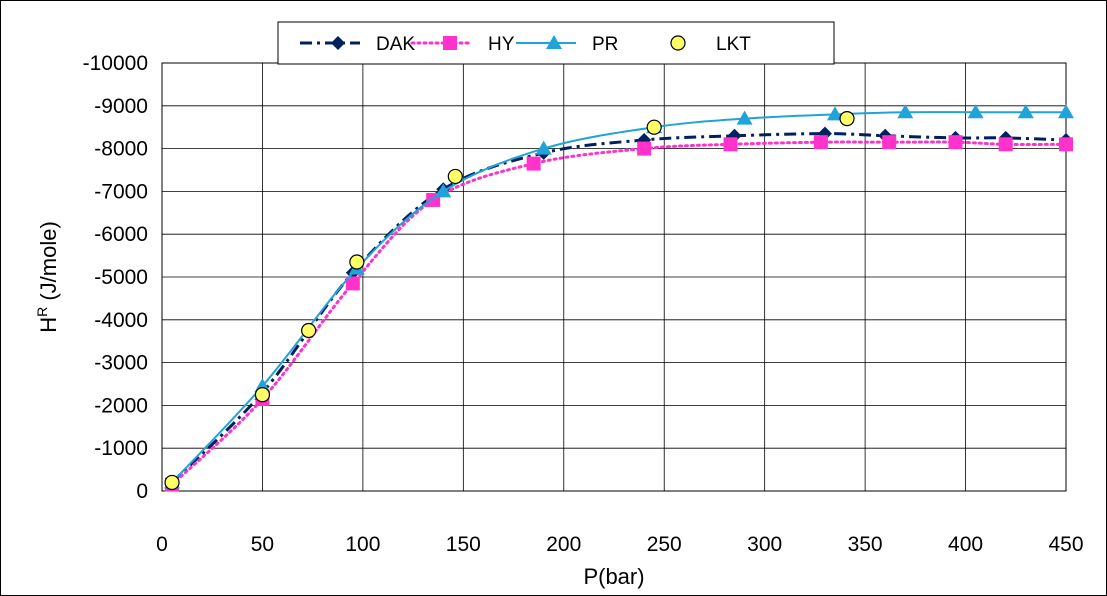 Image resolution: width=1107 pixels, height=596 pixels. Describe the element at coordinates (613, 576) in the screenshot. I see `x-axis-title: P(bar)` at that location.